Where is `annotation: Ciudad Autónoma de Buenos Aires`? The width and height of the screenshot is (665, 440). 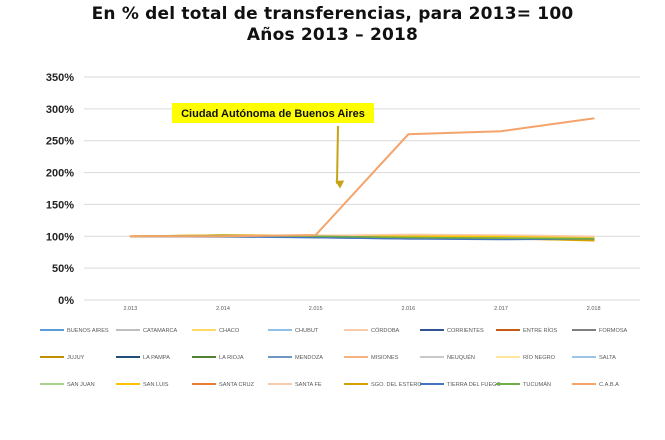 annotation: Ciudad Autónoma de Buenos Aires is located at coordinates (273, 146).